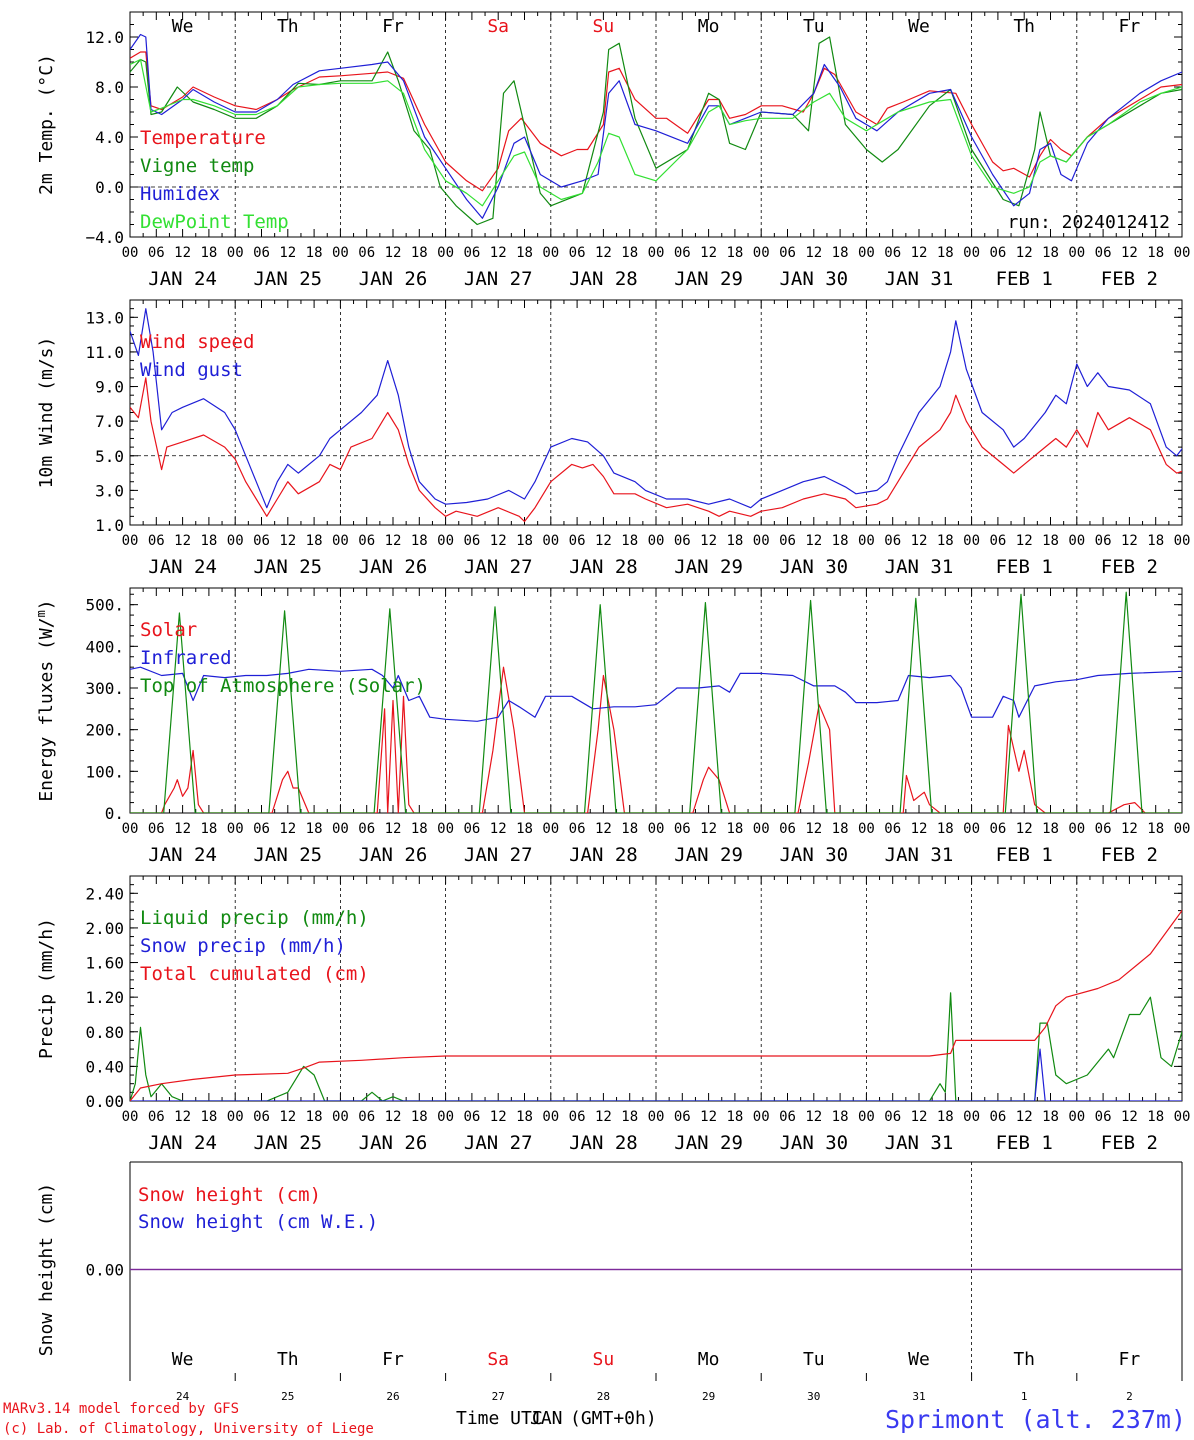 The height and width of the screenshot is (1440, 1194). What do you see at coordinates (109, 87) in the screenshot?
I see `y-tick-label: 8.0` at bounding box center [109, 87].